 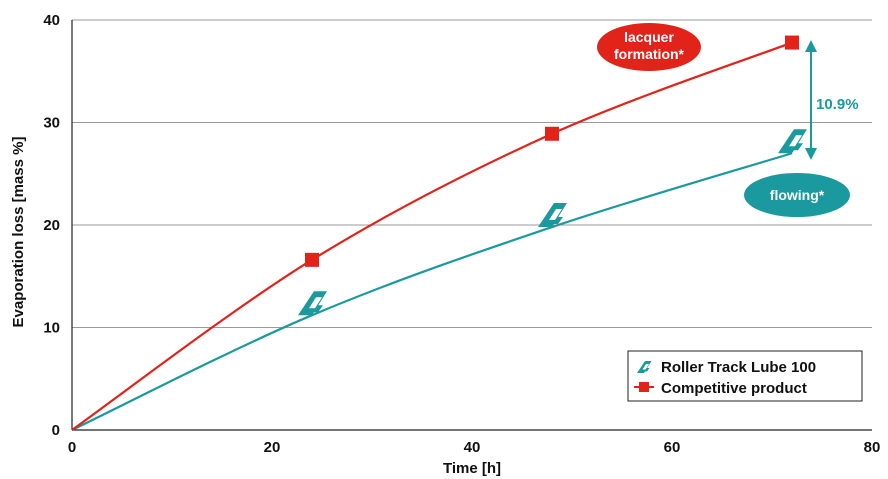 What do you see at coordinates (738, 367) in the screenshot?
I see `legend-label-roller-track-lube: Roller Track Lube 100` at bounding box center [738, 367].